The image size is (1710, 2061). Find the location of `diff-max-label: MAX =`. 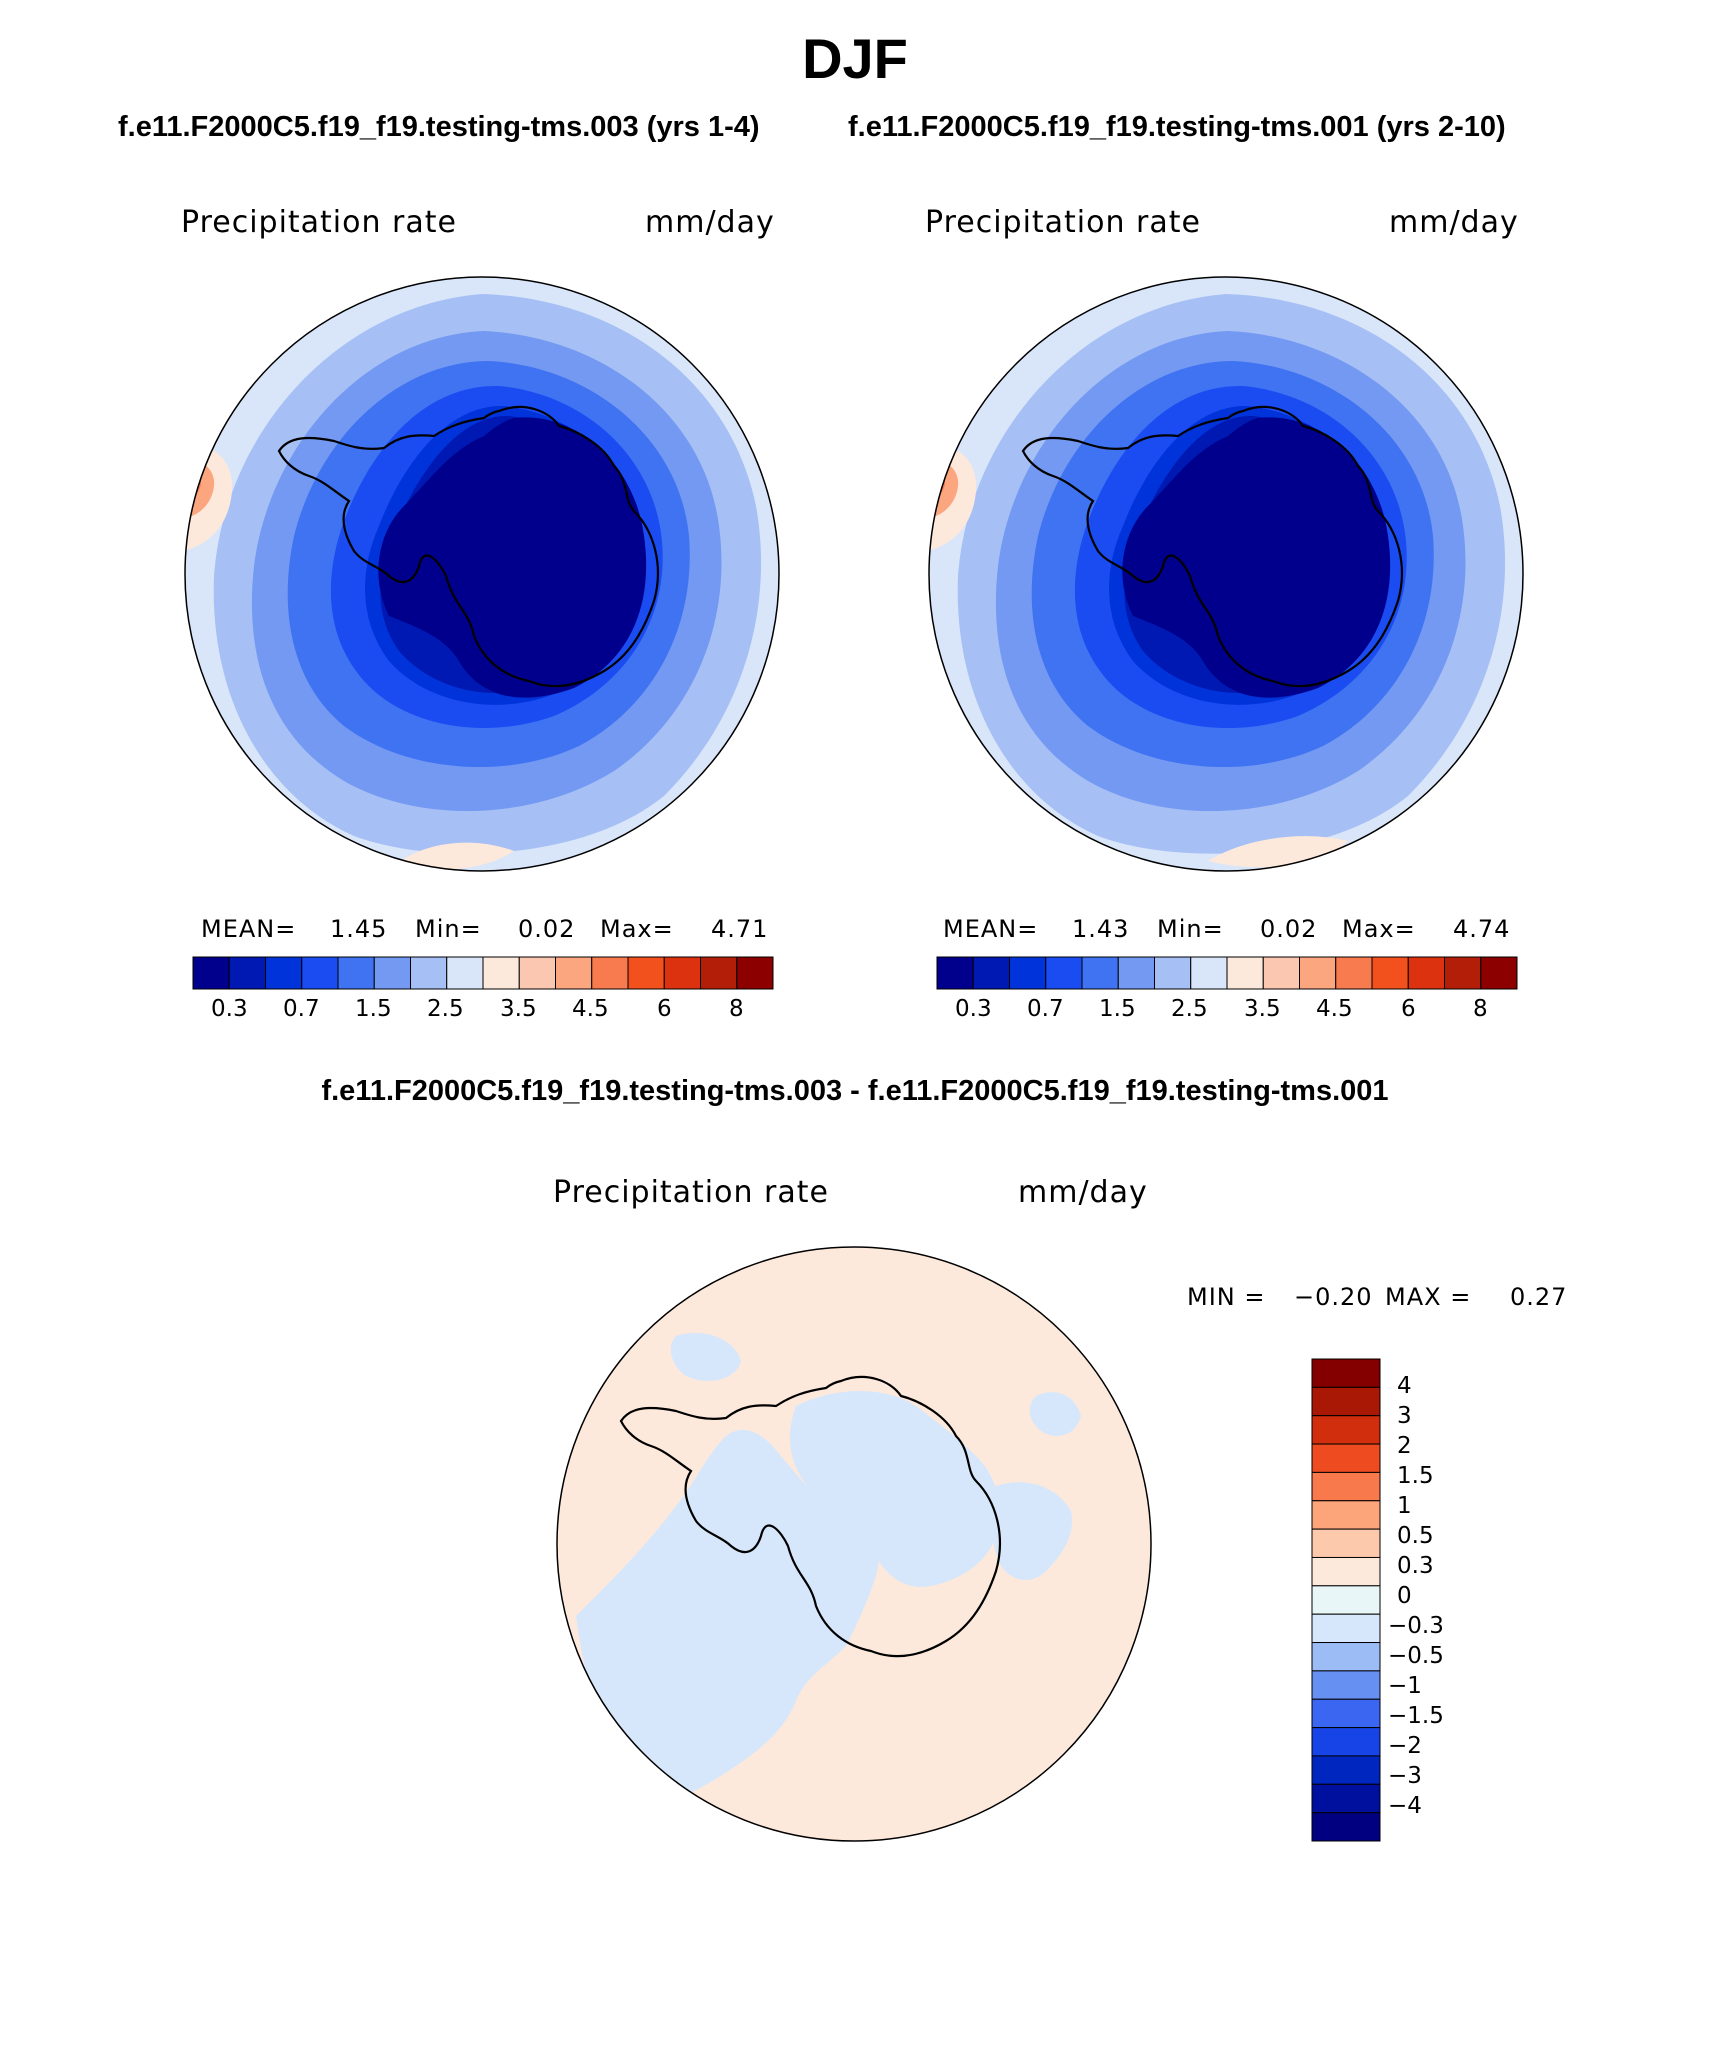

diff-max-label: MAX = is located at coordinates (1428, 1297).